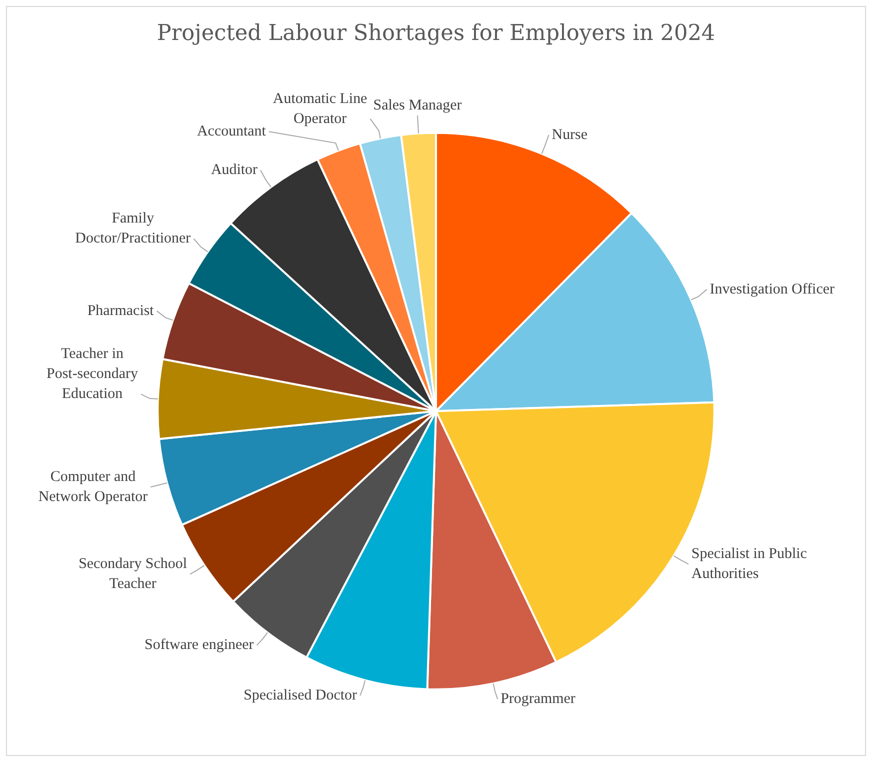 This screenshot has width=874, height=763. Describe the element at coordinates (133, 228) in the screenshot. I see `slice-label: Family Doctor/Practitioner` at that location.